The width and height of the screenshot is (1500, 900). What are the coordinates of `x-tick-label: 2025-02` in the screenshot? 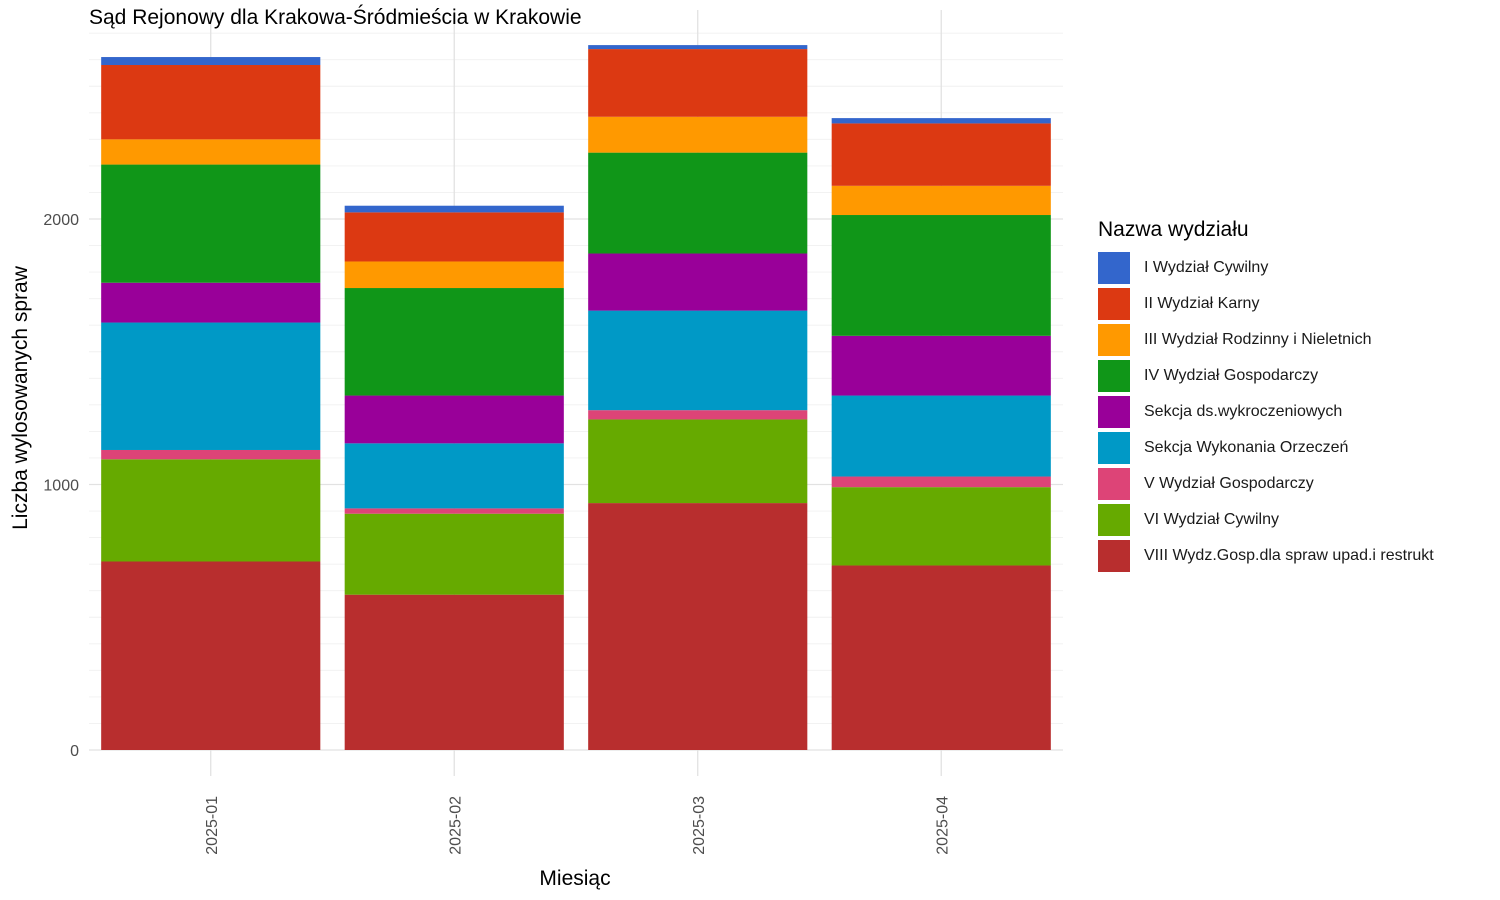 It's located at (455, 825).